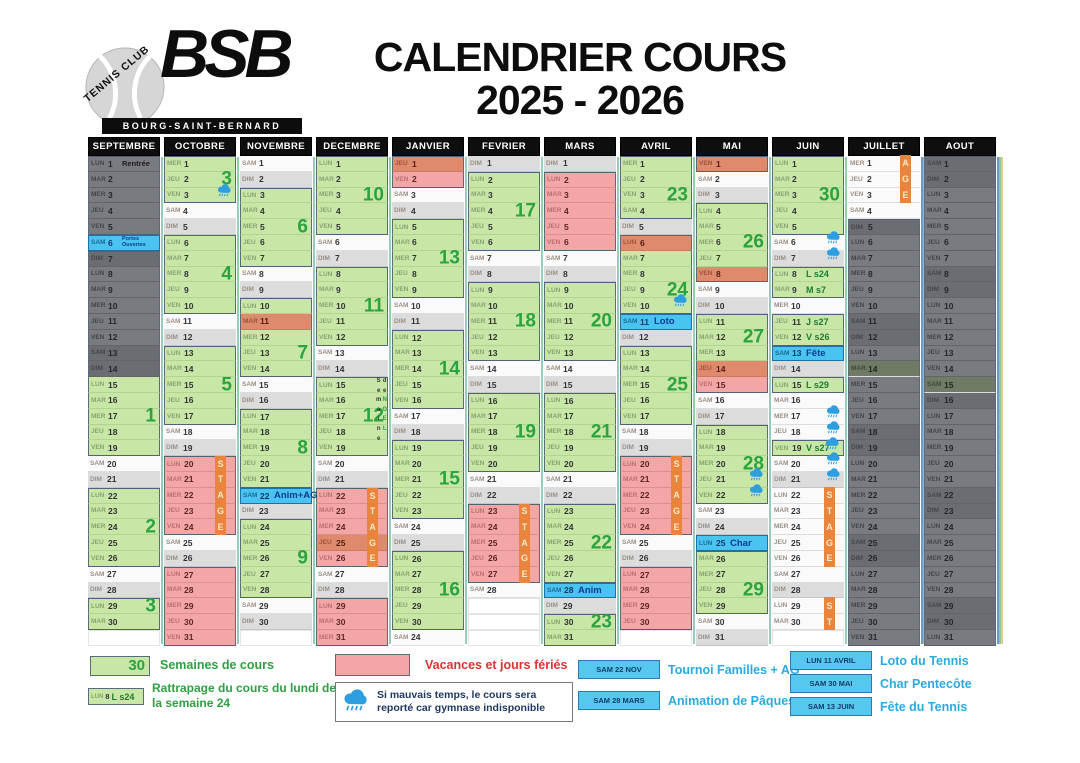 The image size is (1080, 763). I want to click on day-cell: SAM 8, so click(276, 274).